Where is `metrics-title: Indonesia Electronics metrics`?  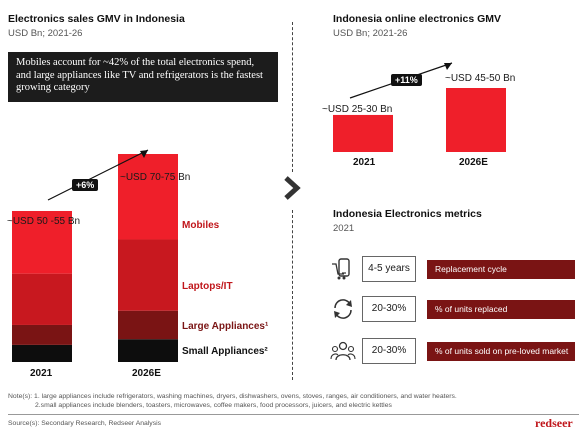
metrics-title: Indonesia Electronics metrics is located at coordinates (407, 214).